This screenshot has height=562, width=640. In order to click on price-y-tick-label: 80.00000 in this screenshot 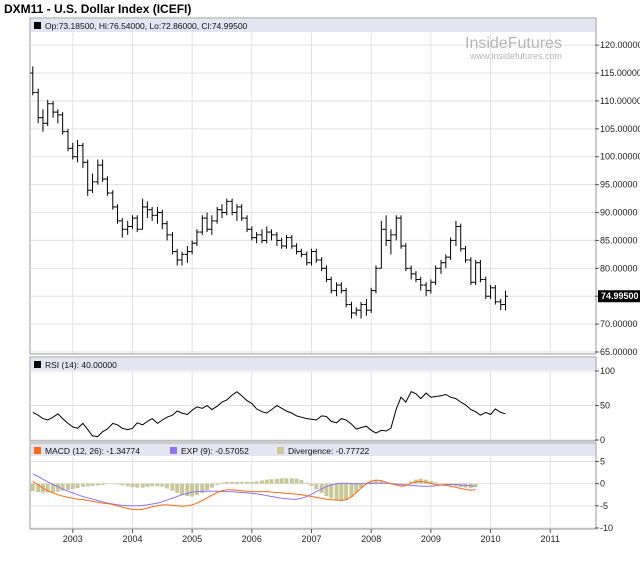, I will do `click(619, 268)`.